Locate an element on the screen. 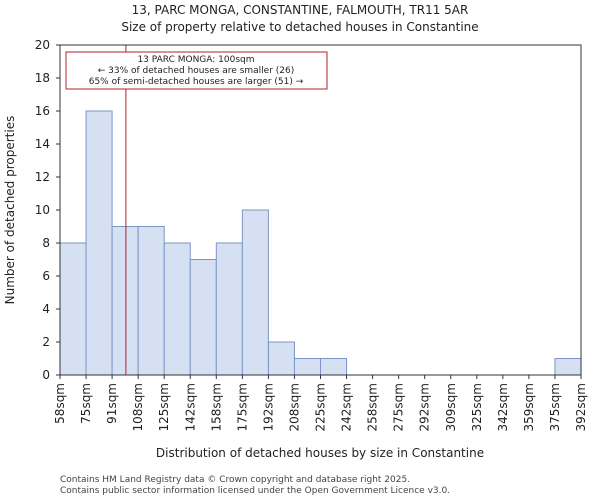 The image size is (600, 500). y-tick-label: 18 is located at coordinates (42, 78).